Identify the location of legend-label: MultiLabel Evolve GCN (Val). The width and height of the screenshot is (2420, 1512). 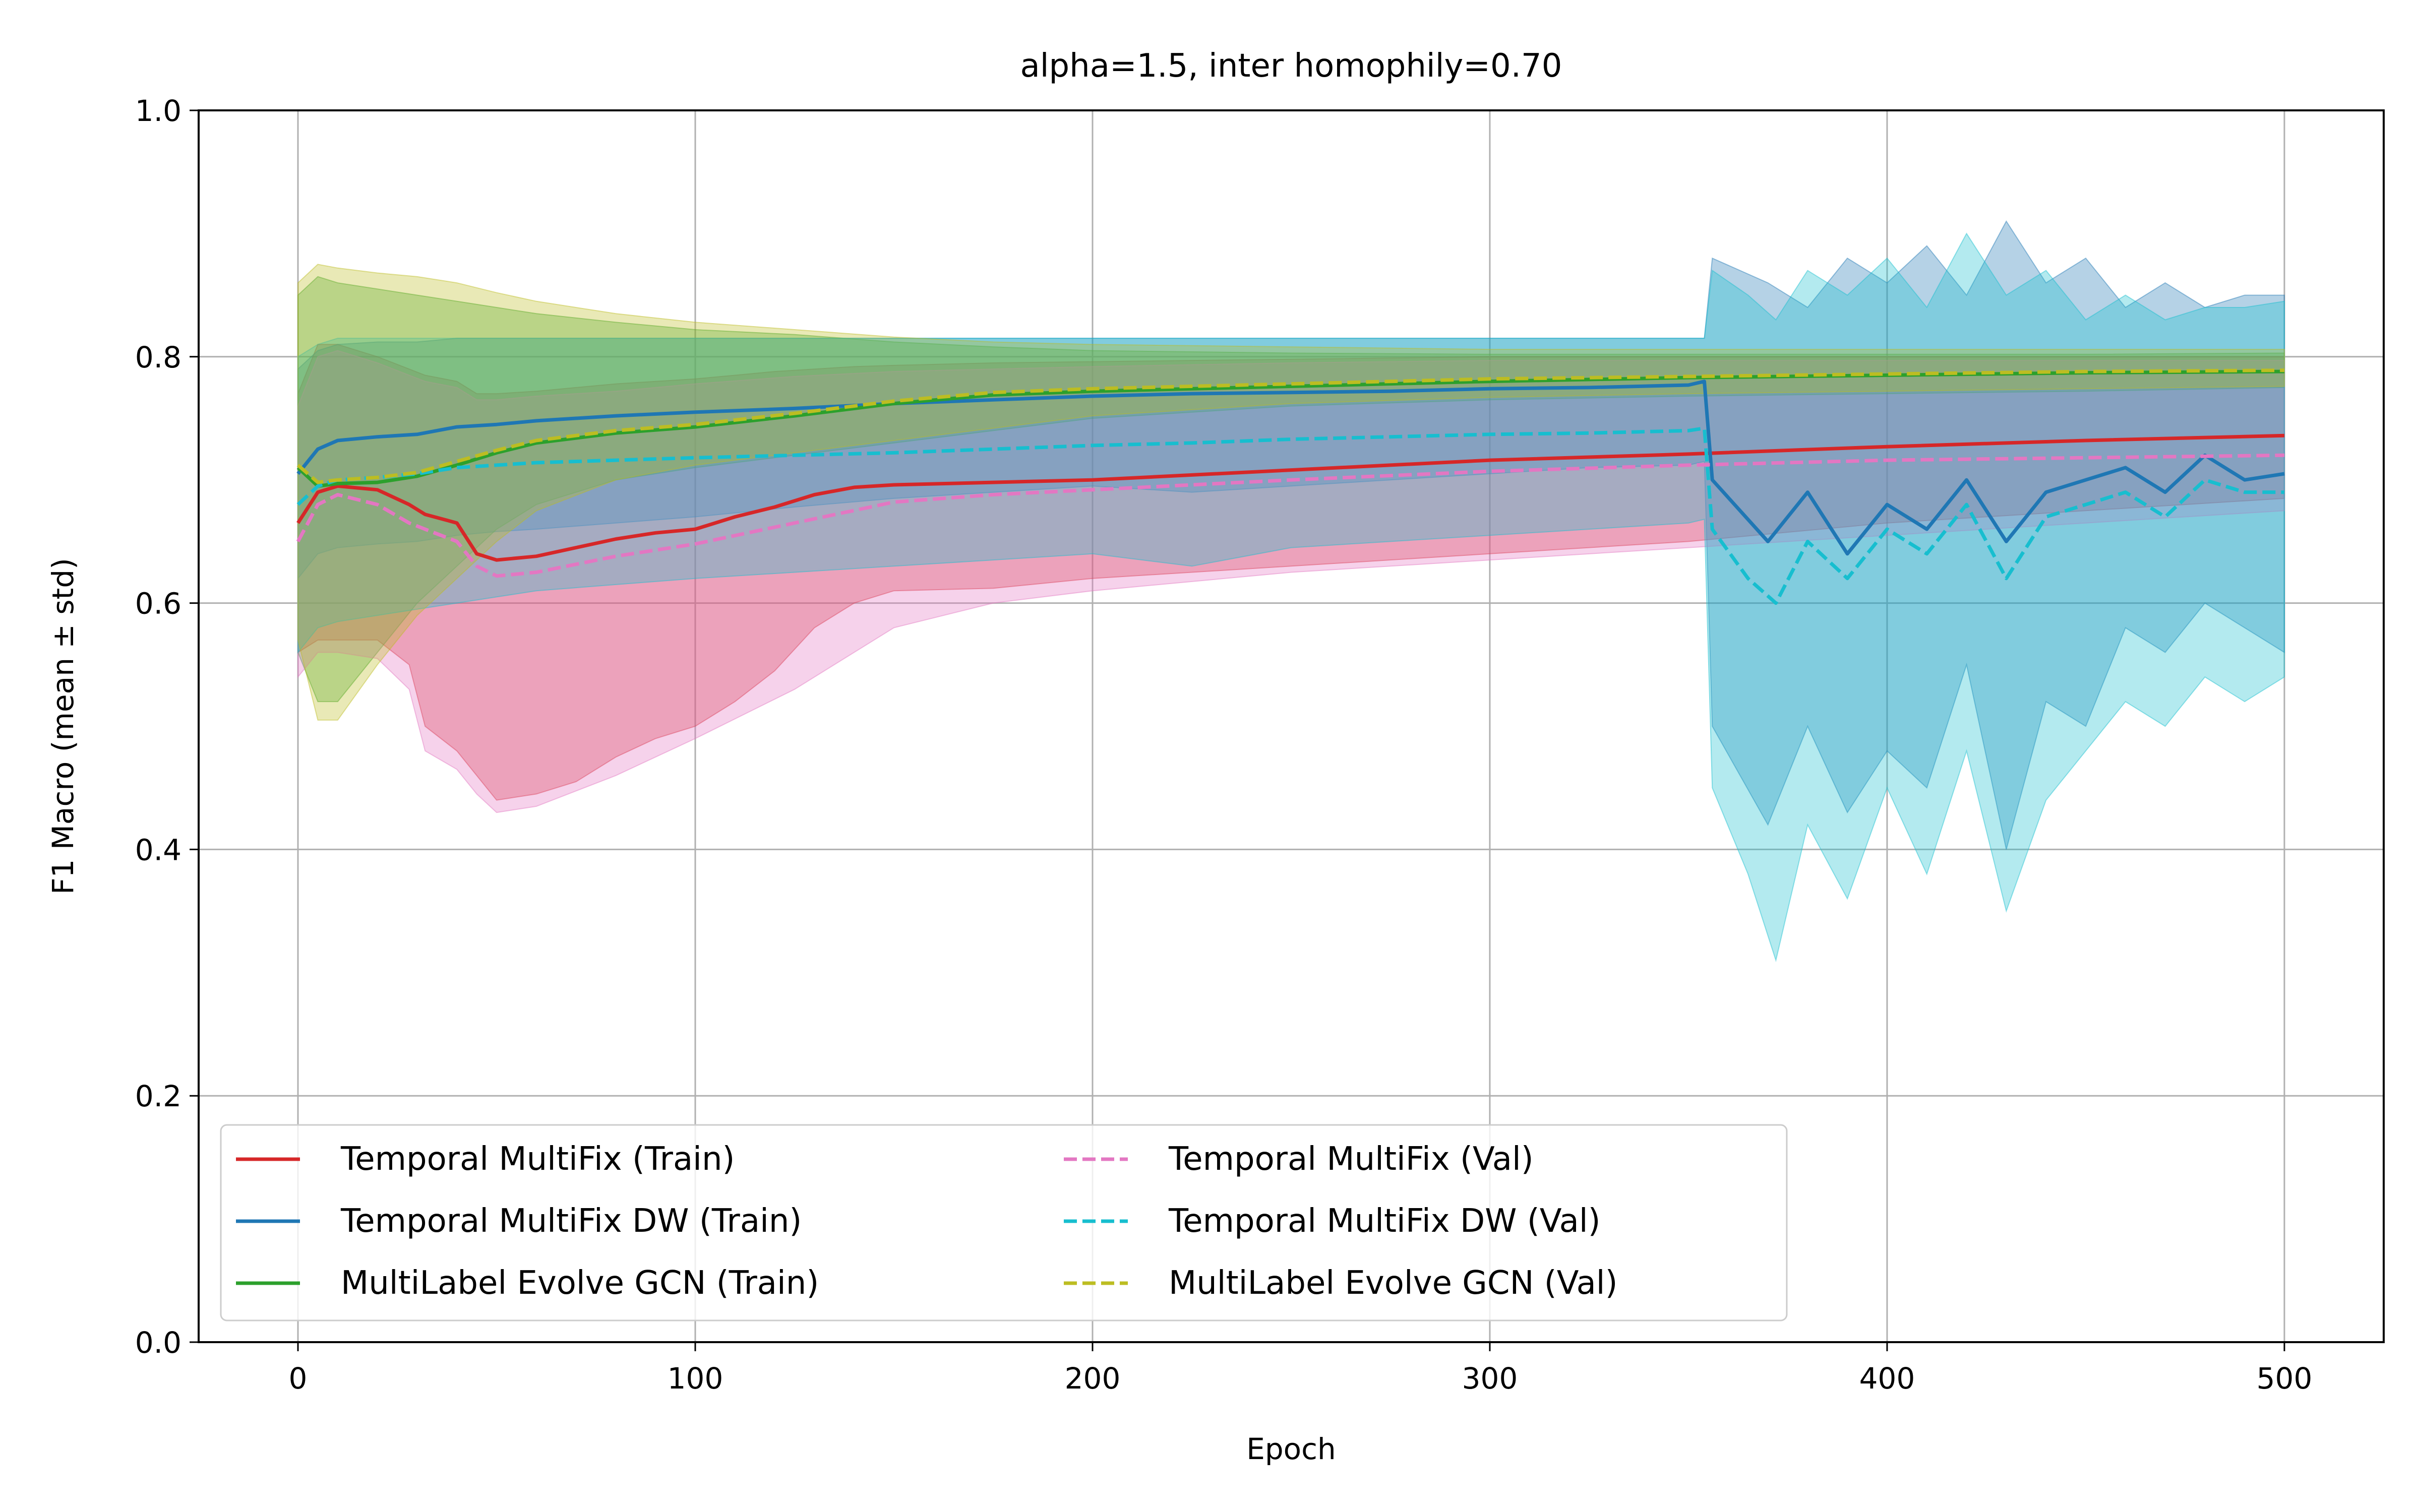
(1393, 1283).